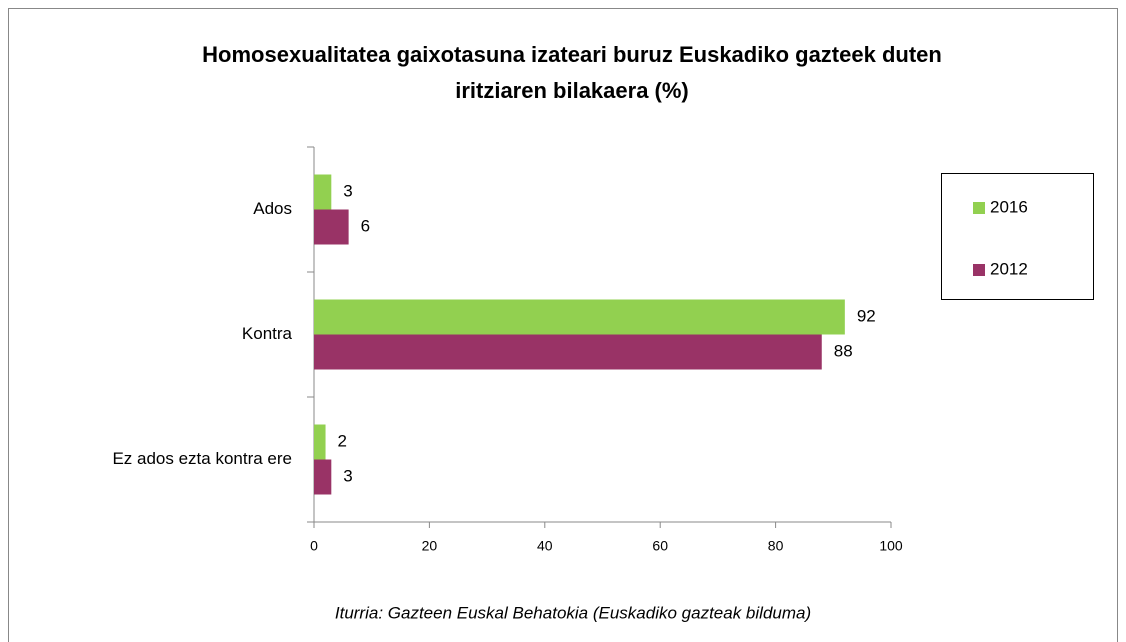 This screenshot has height=642, width=1126. What do you see at coordinates (843, 350) in the screenshot?
I see `data-label: 88` at bounding box center [843, 350].